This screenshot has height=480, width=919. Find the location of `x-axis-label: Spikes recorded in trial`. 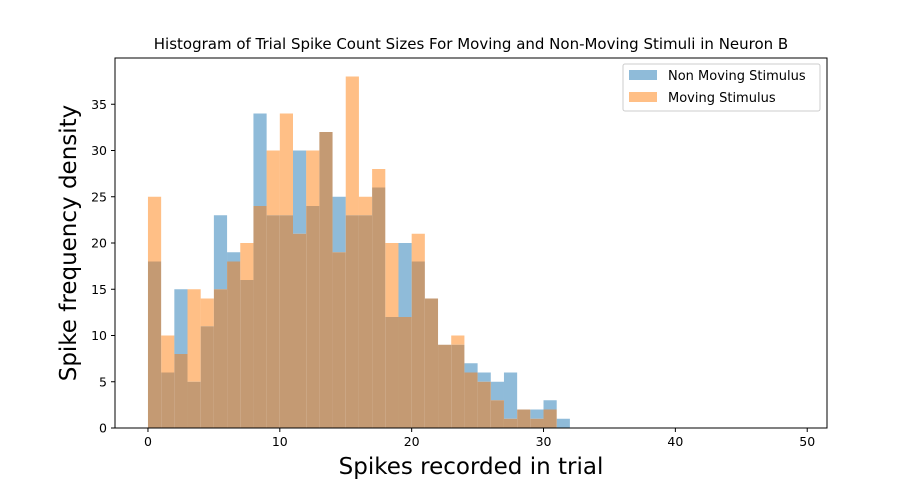

x-axis-label: Spikes recorded in trial is located at coordinates (471, 467).